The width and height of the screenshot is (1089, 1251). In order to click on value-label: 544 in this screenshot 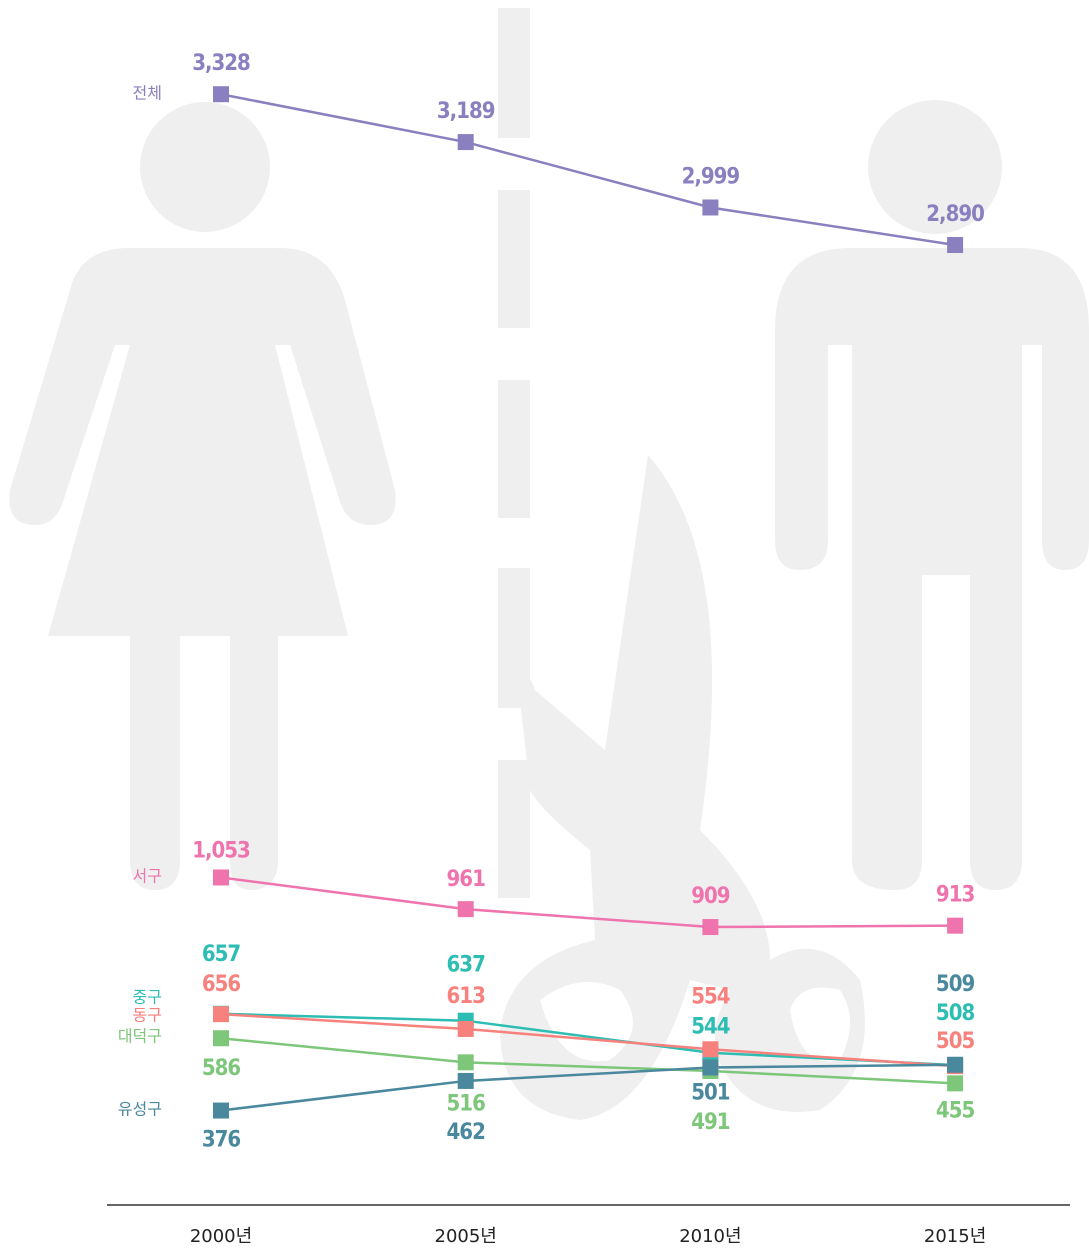, I will do `click(710, 1027)`.